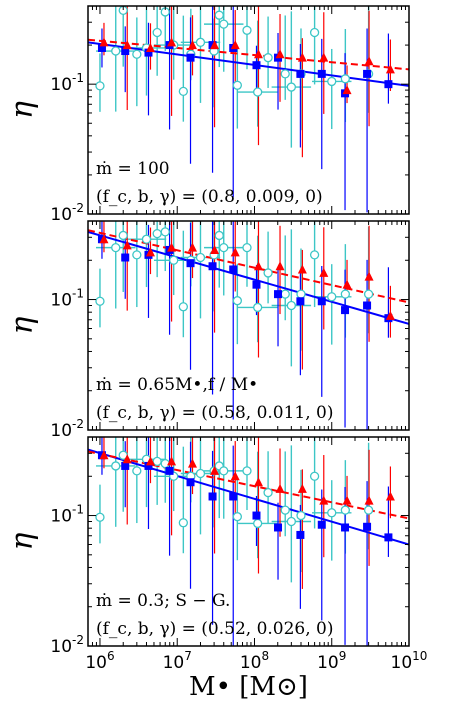 The width and height of the screenshot is (471, 706). What do you see at coordinates (215, 629) in the screenshot?
I see `annotation-params: (f_c, b, γ) = (0.52, 0.026, 0)` at bounding box center [215, 629].